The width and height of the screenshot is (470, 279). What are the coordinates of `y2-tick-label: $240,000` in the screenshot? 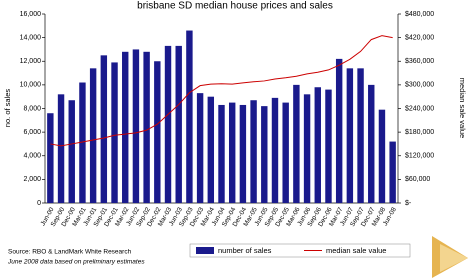 It's located at (419, 108).